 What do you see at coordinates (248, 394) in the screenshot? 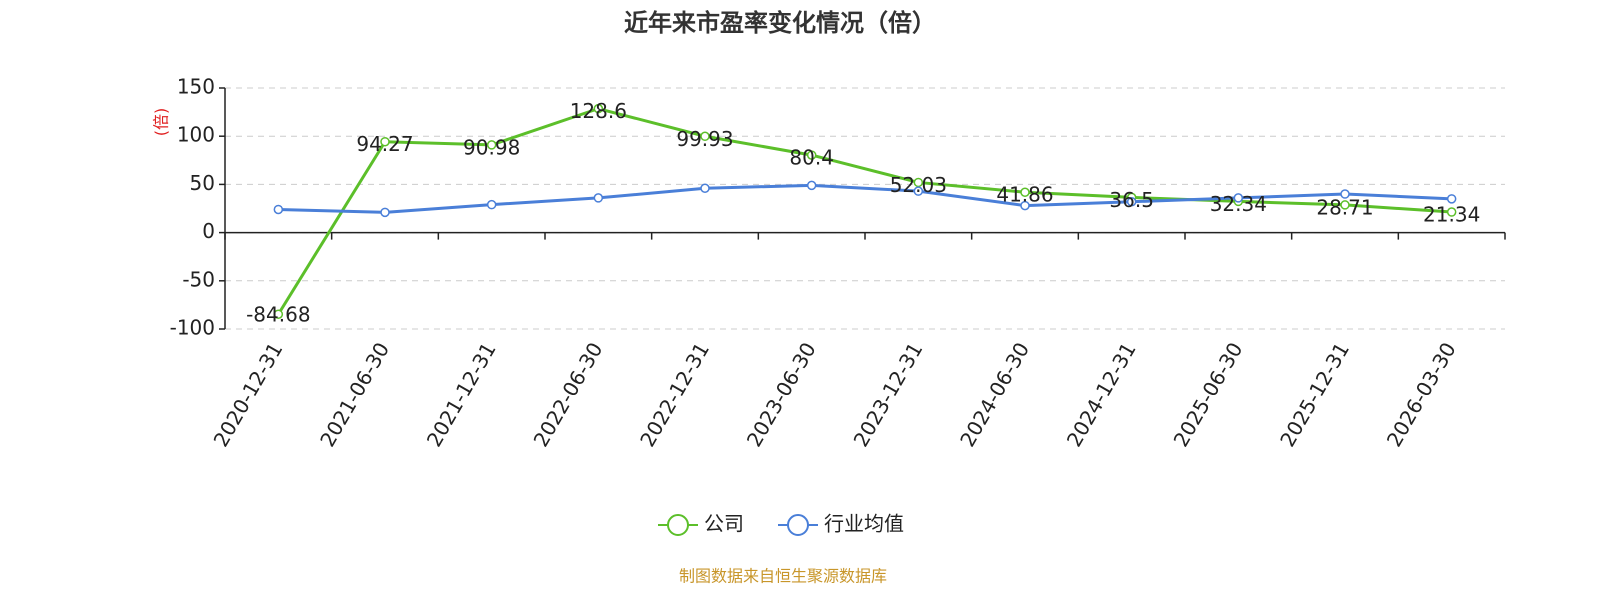
I see `x-tick-label: 2020-12-31` at bounding box center [248, 394].